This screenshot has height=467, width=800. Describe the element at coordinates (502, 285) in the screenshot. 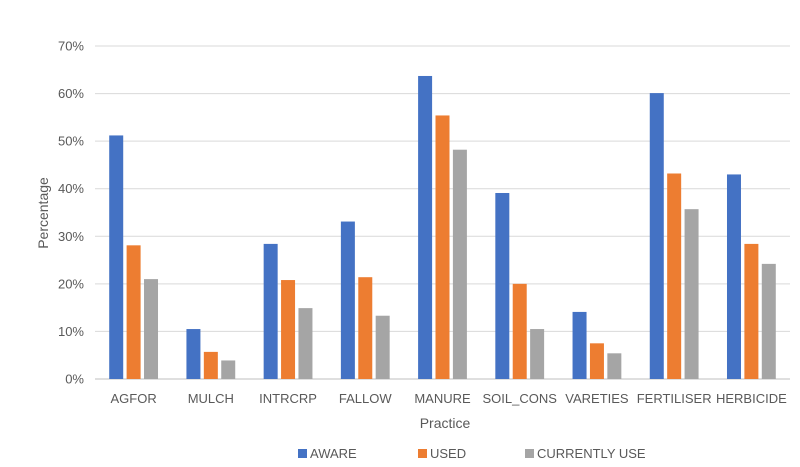

I see `bar-aware-soil_cons` at that location.